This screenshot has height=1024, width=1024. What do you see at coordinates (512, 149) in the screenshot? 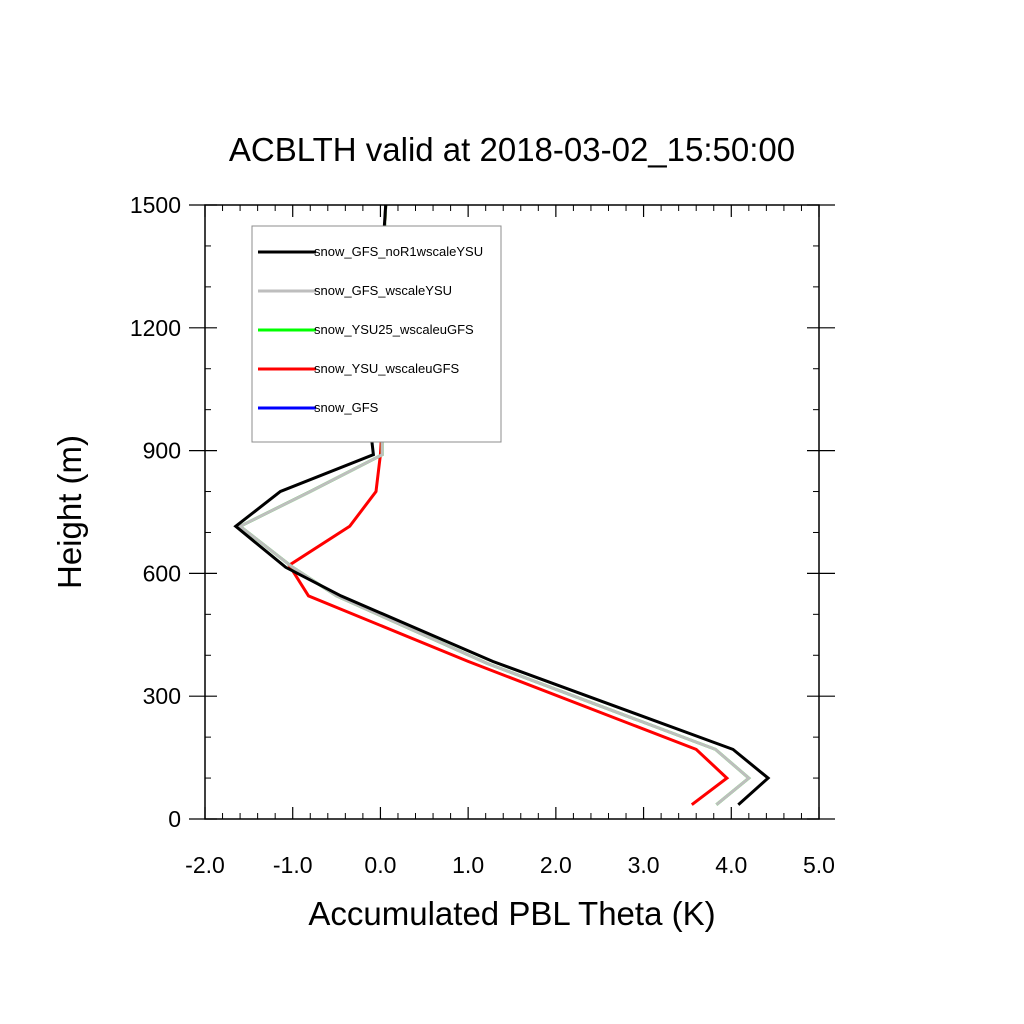
I see `chart-title: ACBLTH valid at 2018-03-02_15:50:00` at bounding box center [512, 149].